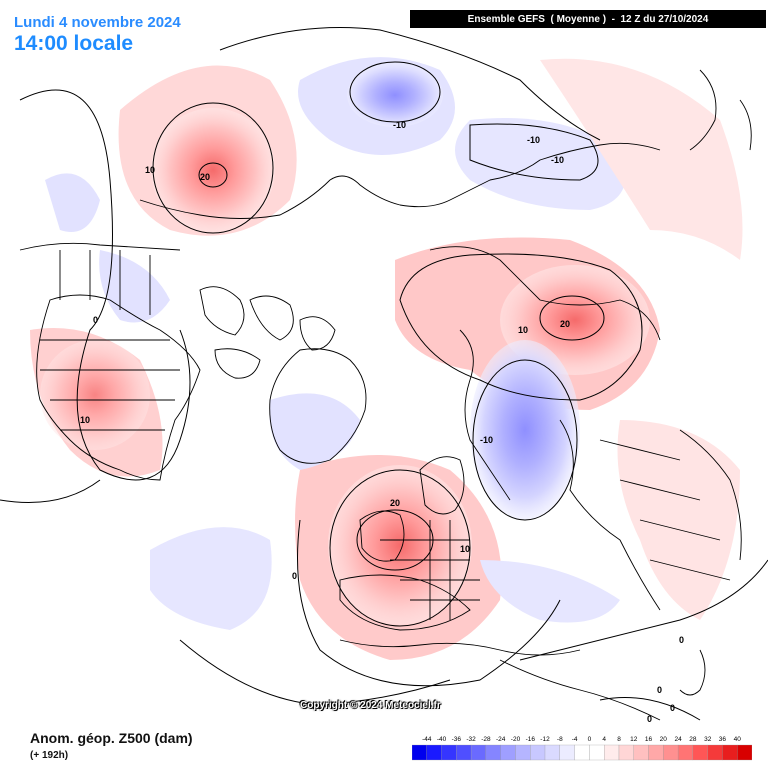  What do you see at coordinates (501, 739) in the screenshot?
I see `legend-tick-label: -24` at bounding box center [501, 739].